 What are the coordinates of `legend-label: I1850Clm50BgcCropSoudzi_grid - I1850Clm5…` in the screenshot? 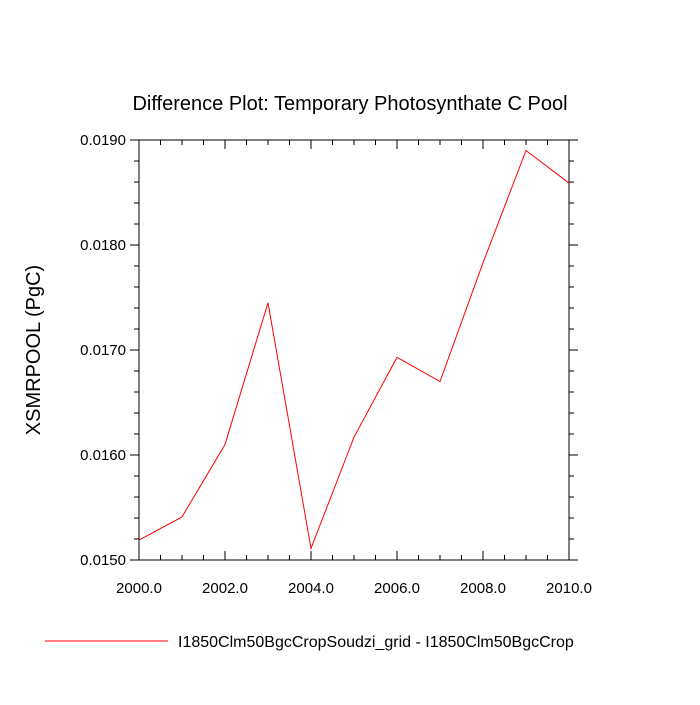 It's located at (376, 642).